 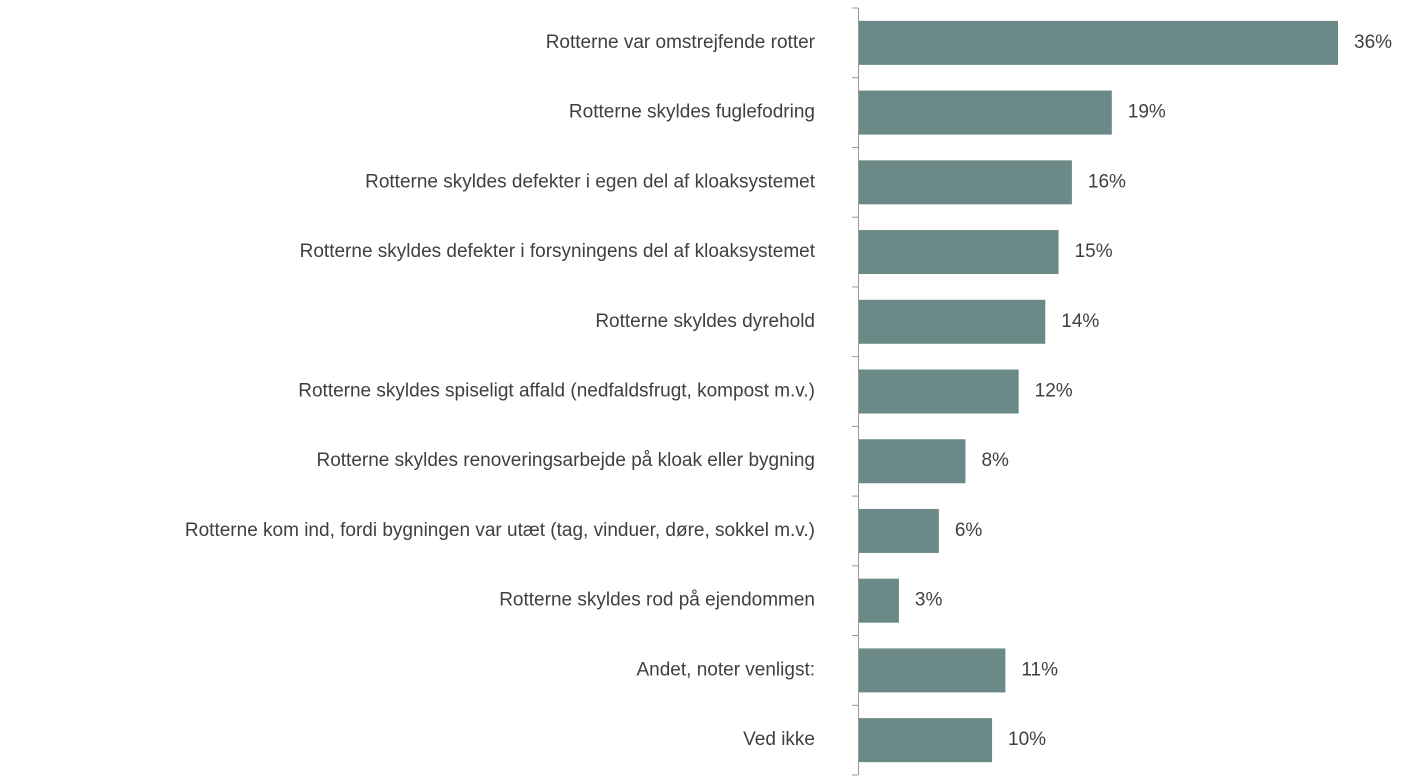 What do you see at coordinates (1107, 181) in the screenshot?
I see `value-label: 16%` at bounding box center [1107, 181].